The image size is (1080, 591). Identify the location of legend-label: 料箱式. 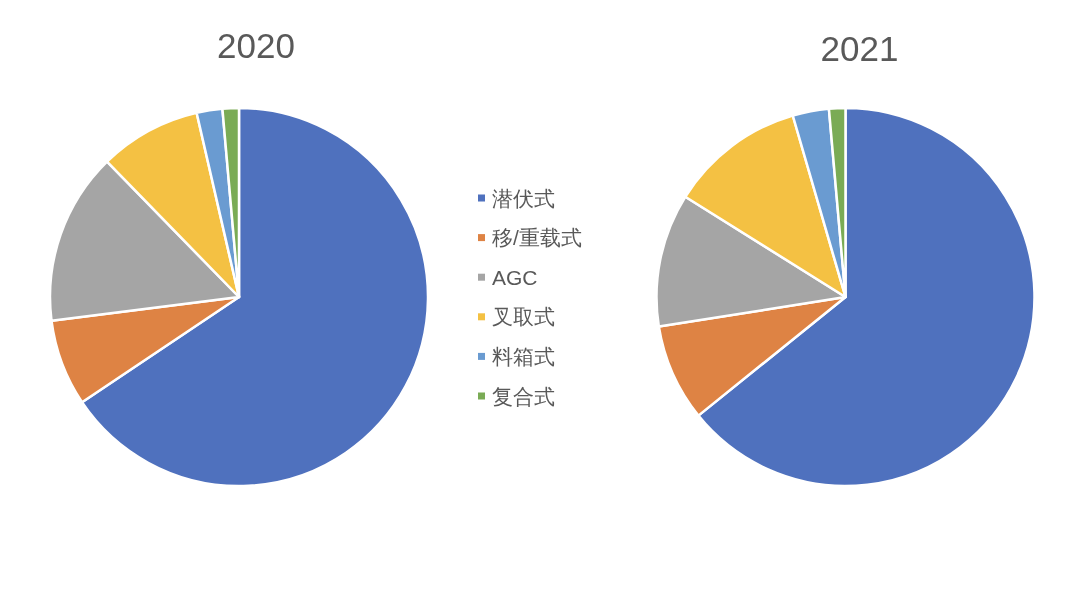
(523, 356).